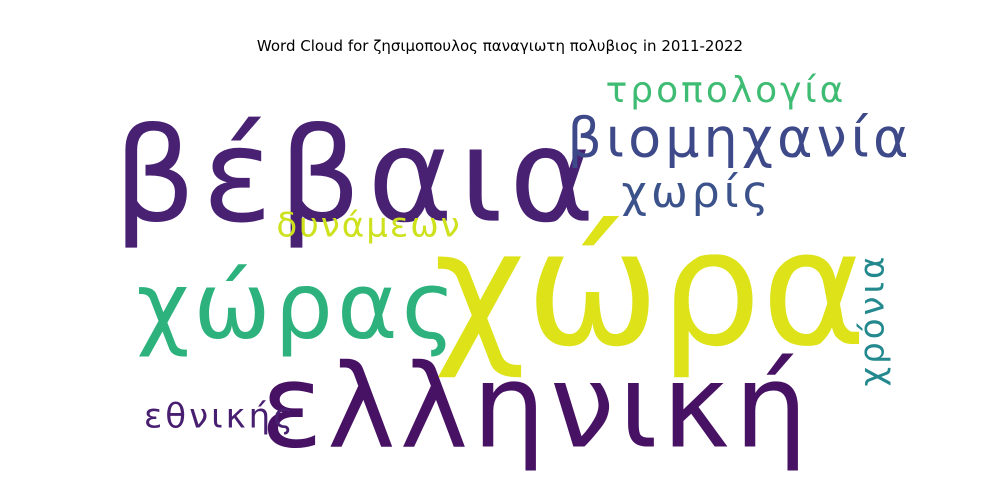 This screenshot has width=1000, height=500. Describe the element at coordinates (739, 138) in the screenshot. I see `word-5: βιομηχανία` at that location.